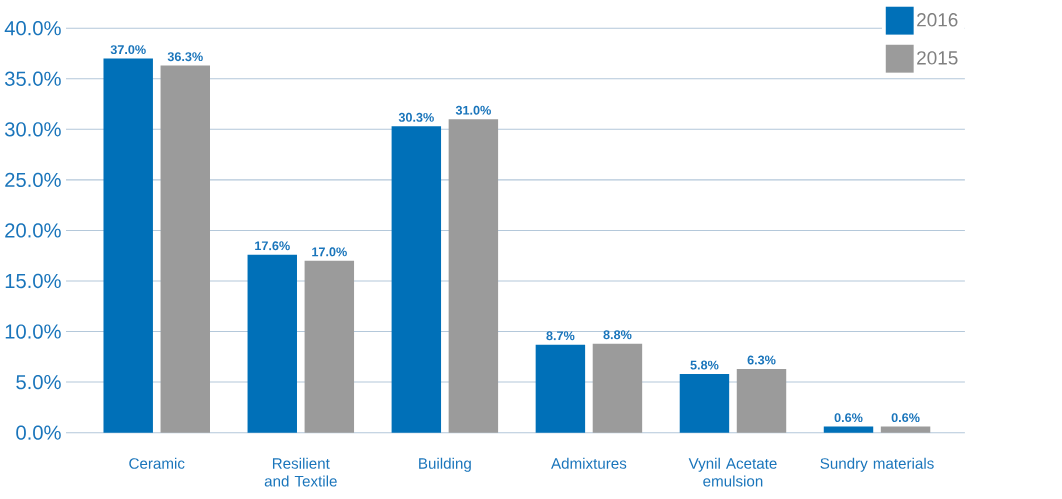 The width and height of the screenshot is (1062, 499). What do you see at coordinates (157, 463) in the screenshot?
I see `x-tick-label: Ceramic` at bounding box center [157, 463].